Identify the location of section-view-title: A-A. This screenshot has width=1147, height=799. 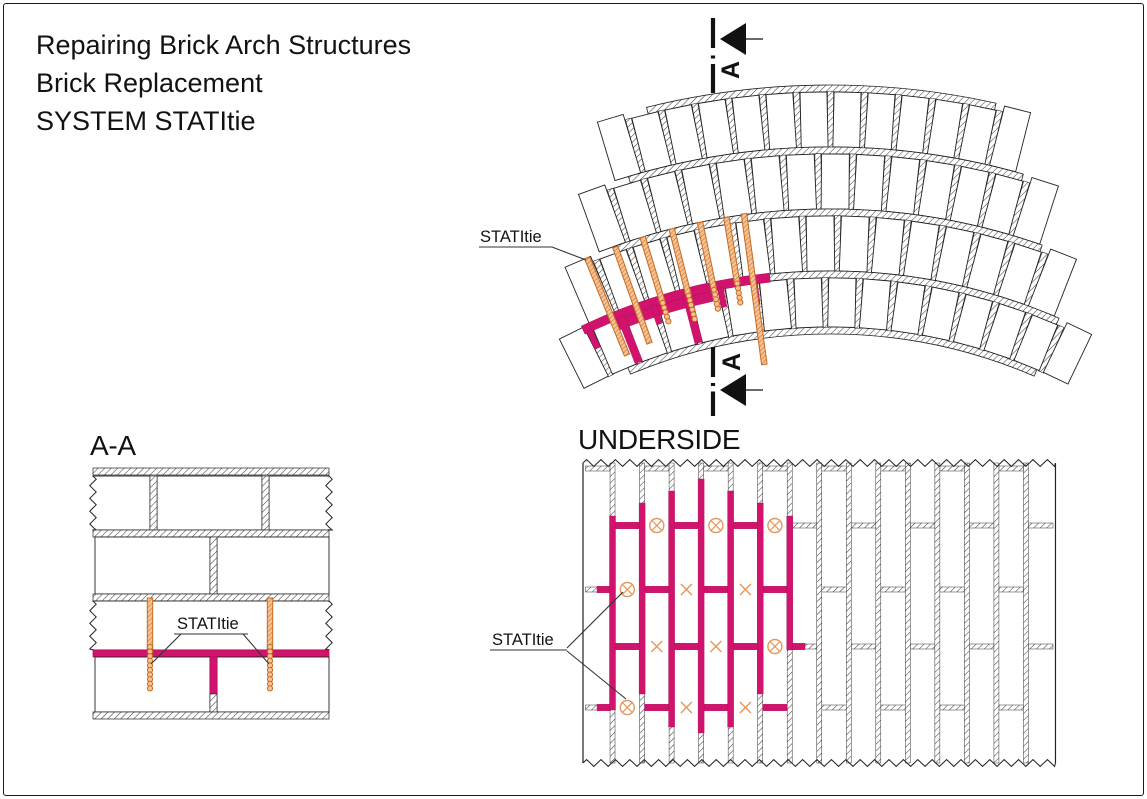
(113, 445).